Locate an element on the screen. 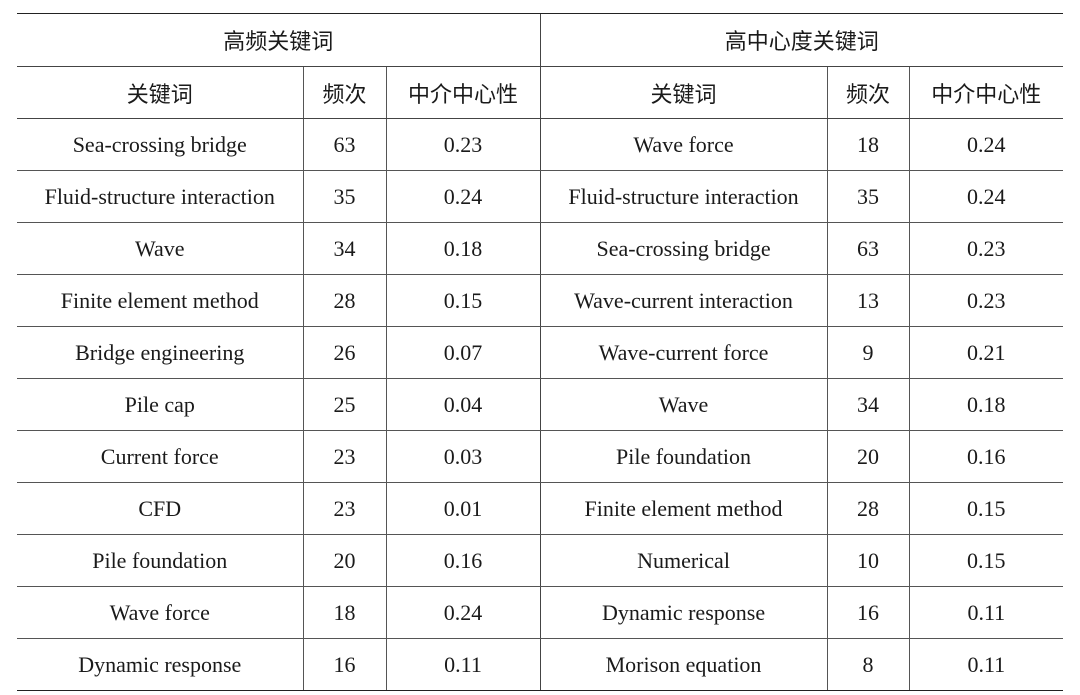 This screenshot has width=1080, height=695. keyword-cell: Morison equation is located at coordinates (683, 664).